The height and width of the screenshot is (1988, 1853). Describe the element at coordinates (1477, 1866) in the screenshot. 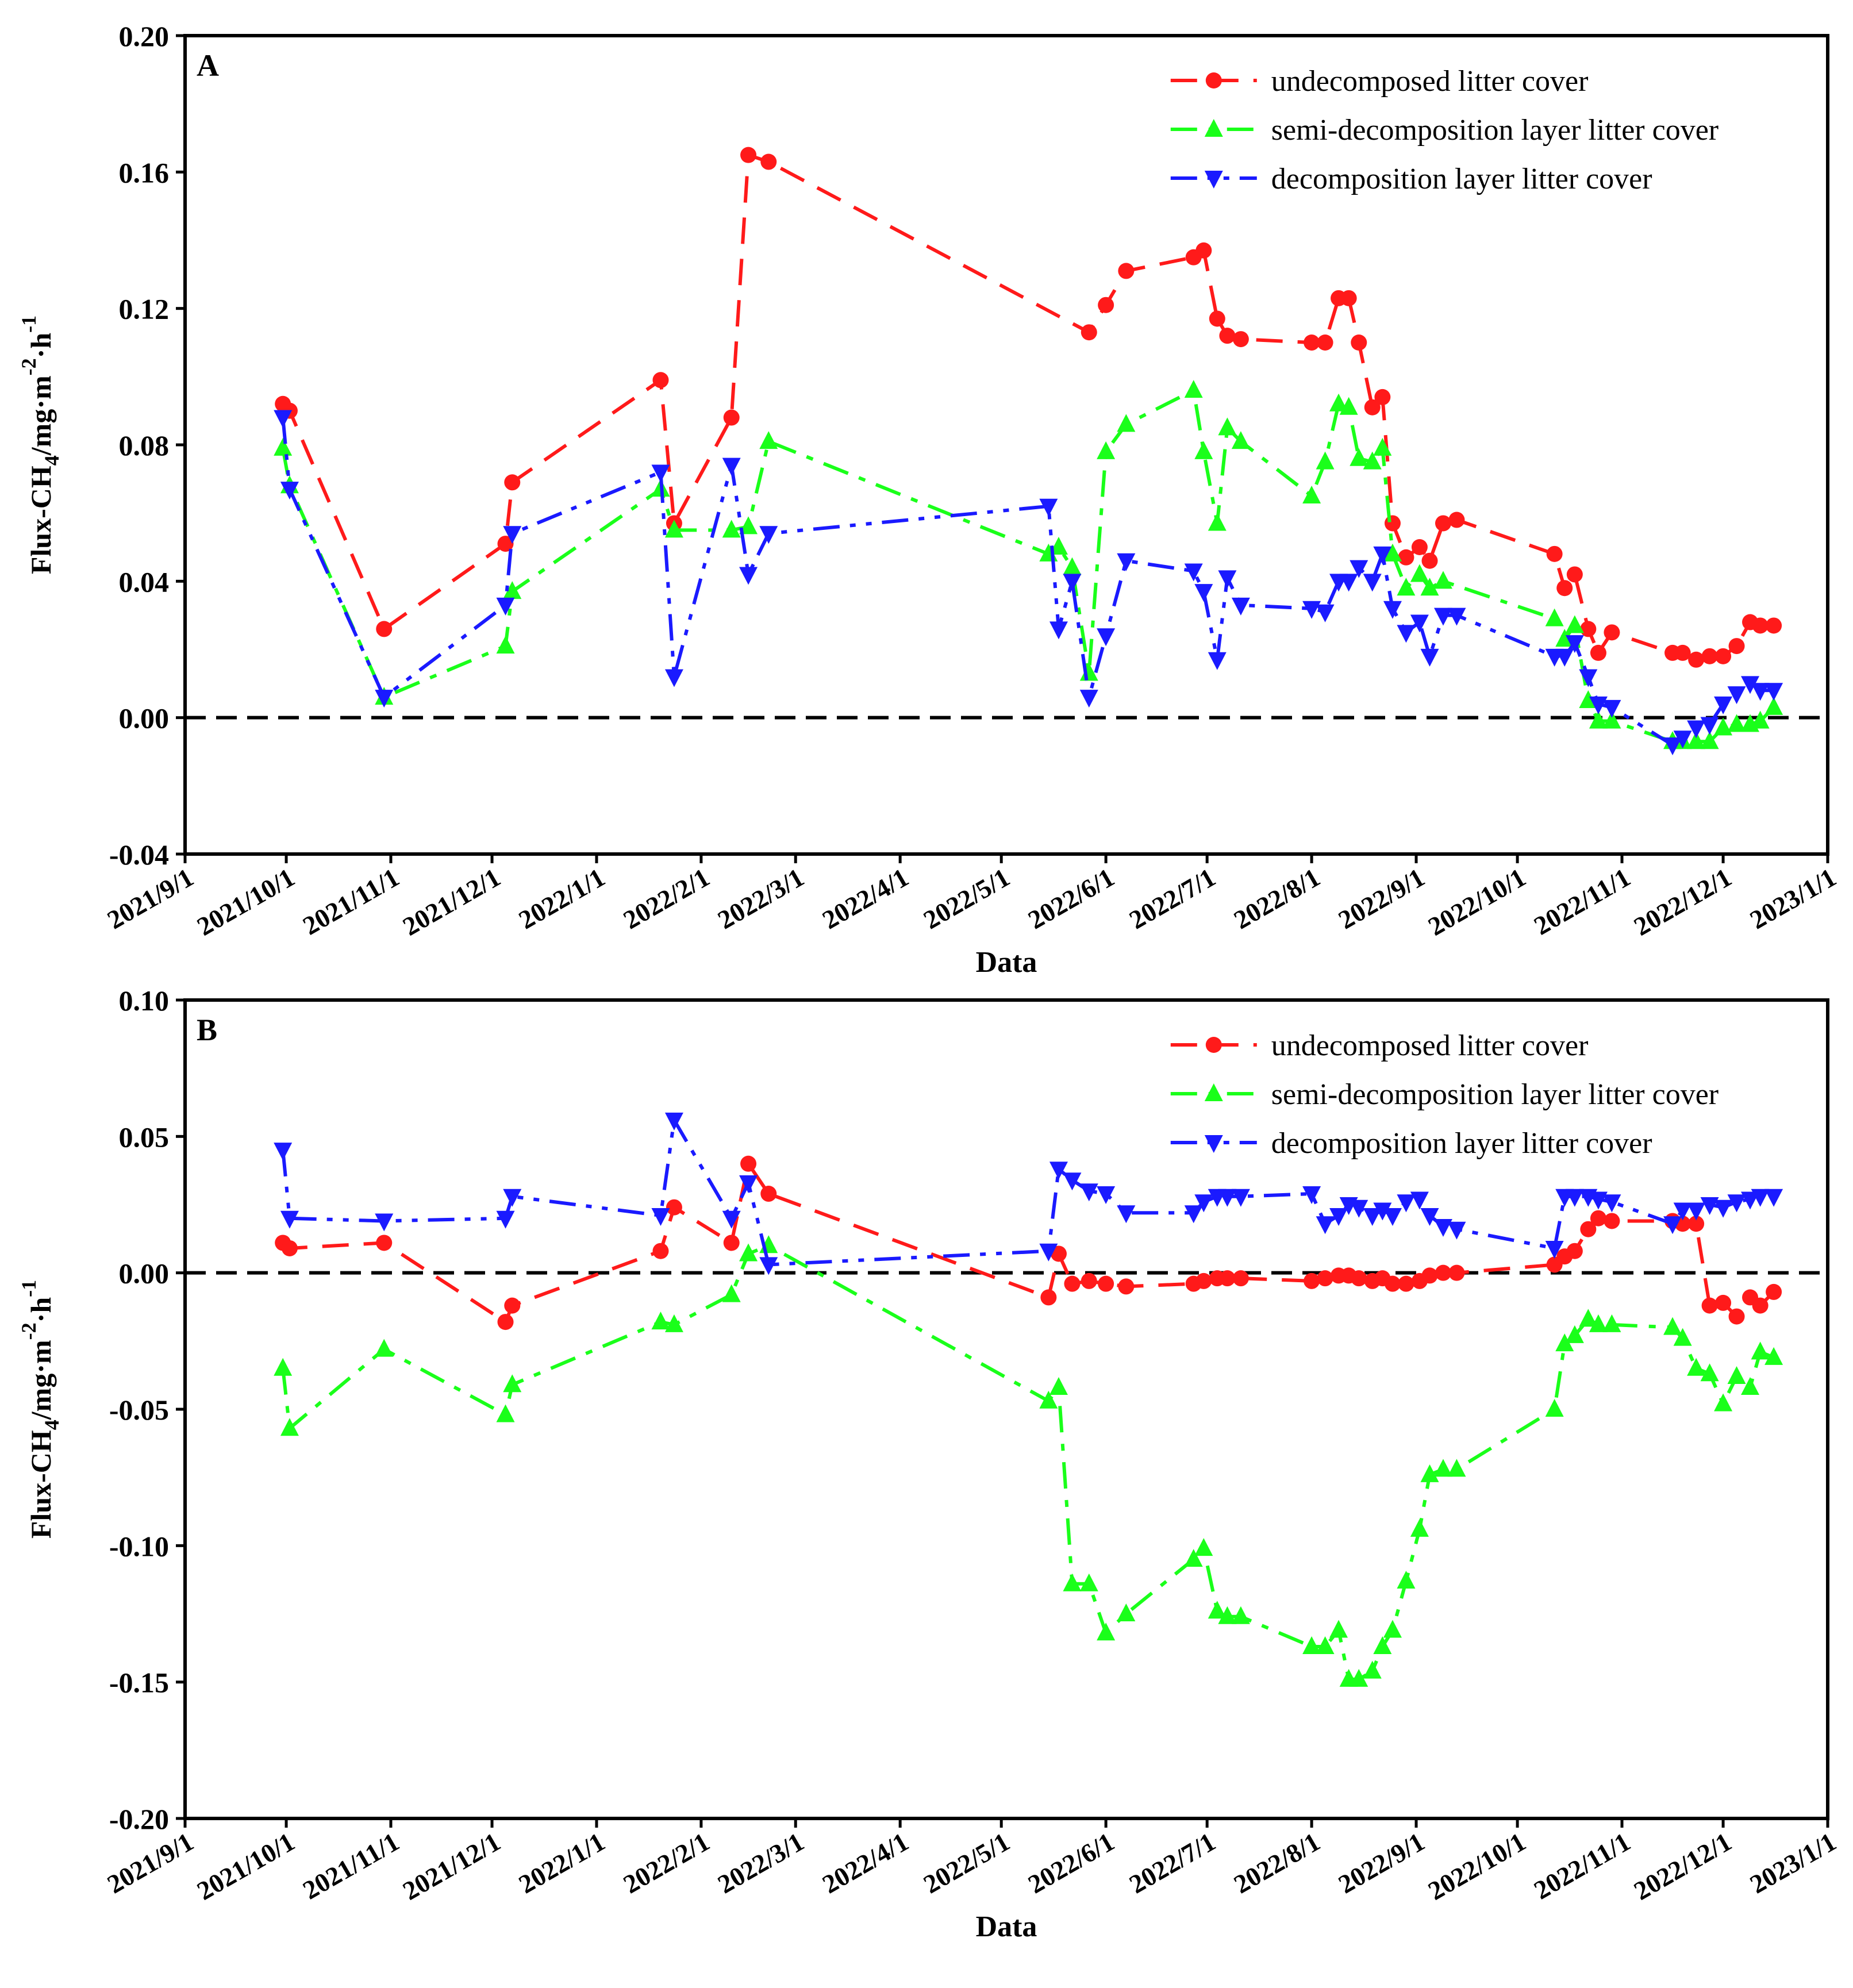

I see `x-tick-label: 2022/10/1` at that location.